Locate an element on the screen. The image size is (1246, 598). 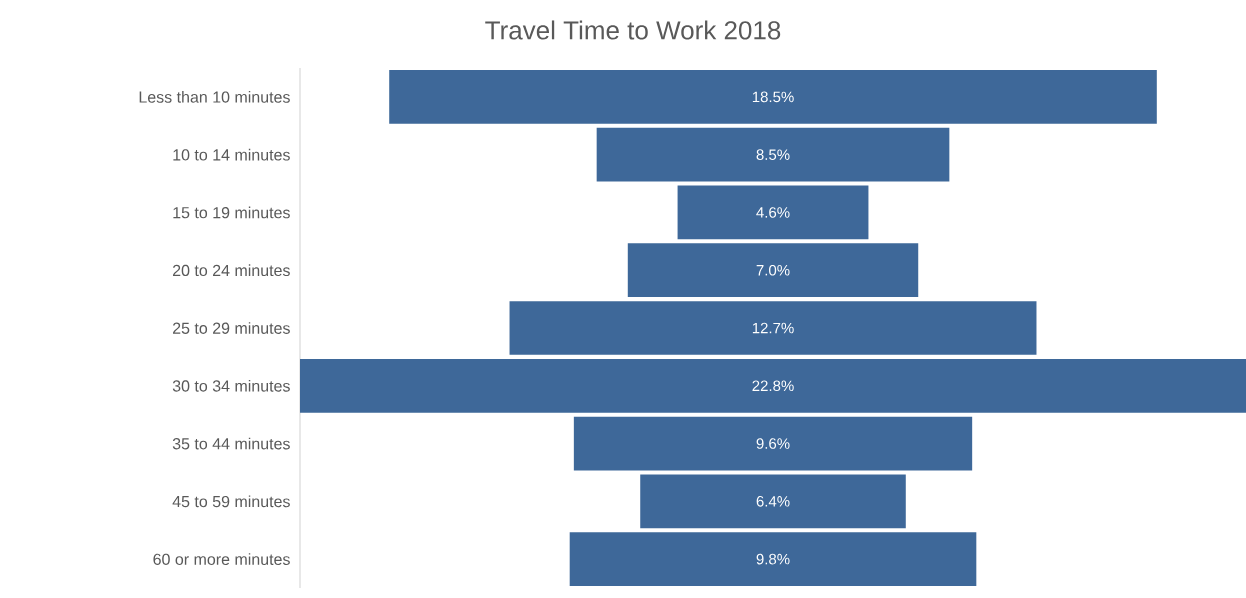
category-label: 45 to 59 minutes is located at coordinates (231, 501).